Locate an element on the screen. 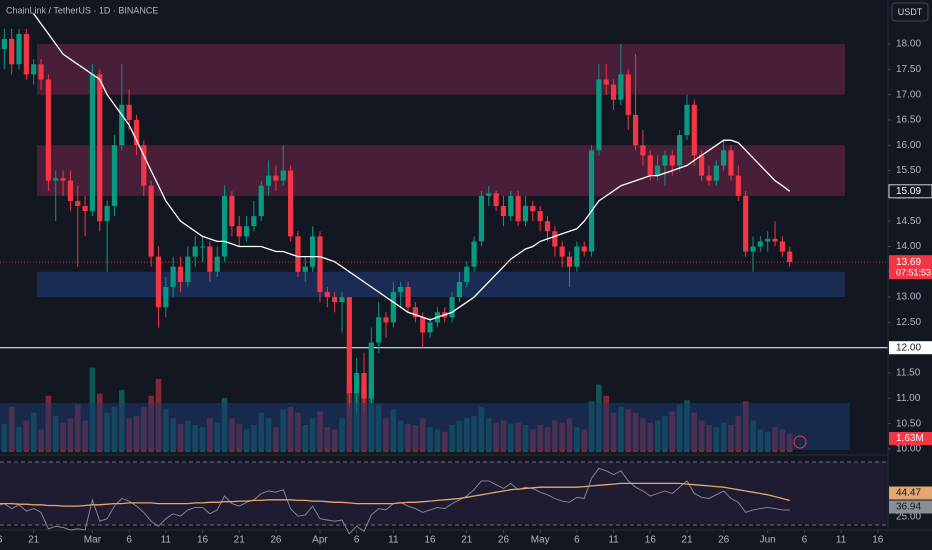 This screenshot has height=550, width=932. x-tick-label: Mar is located at coordinates (93, 540).